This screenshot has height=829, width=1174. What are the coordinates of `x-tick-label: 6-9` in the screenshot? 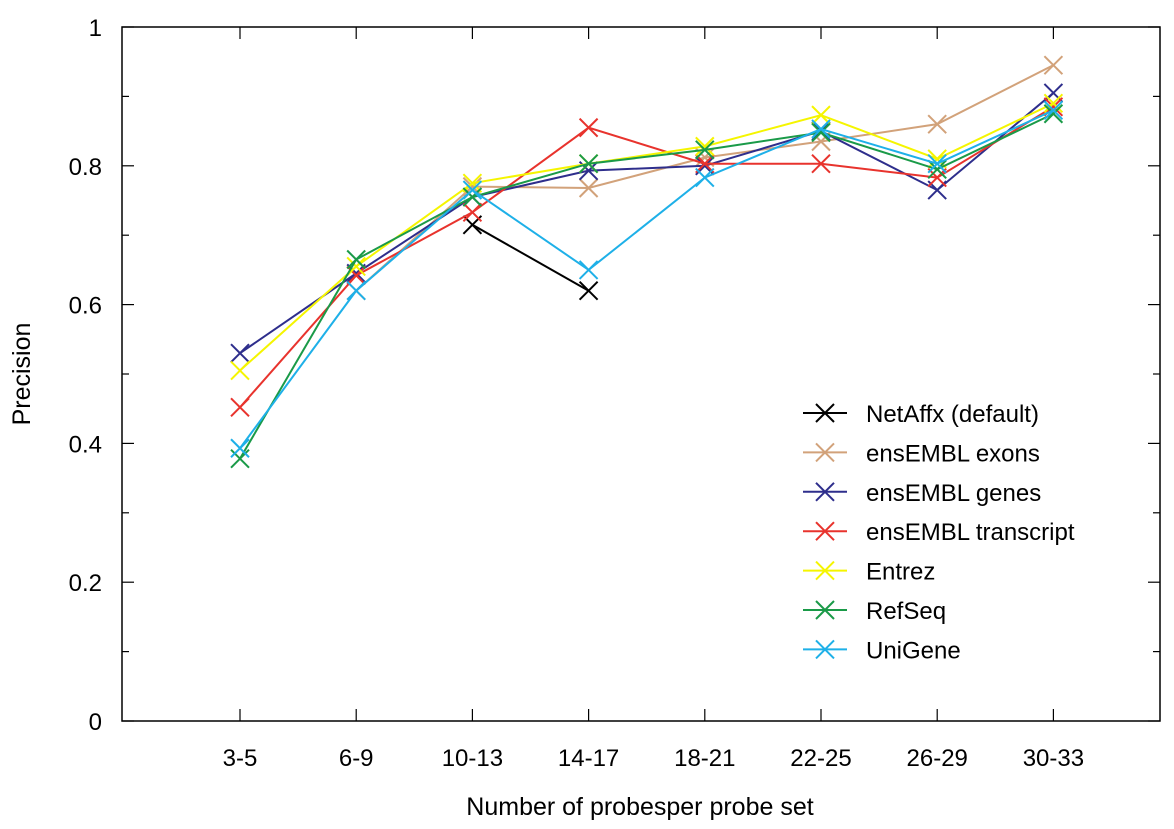 It's located at (356, 758).